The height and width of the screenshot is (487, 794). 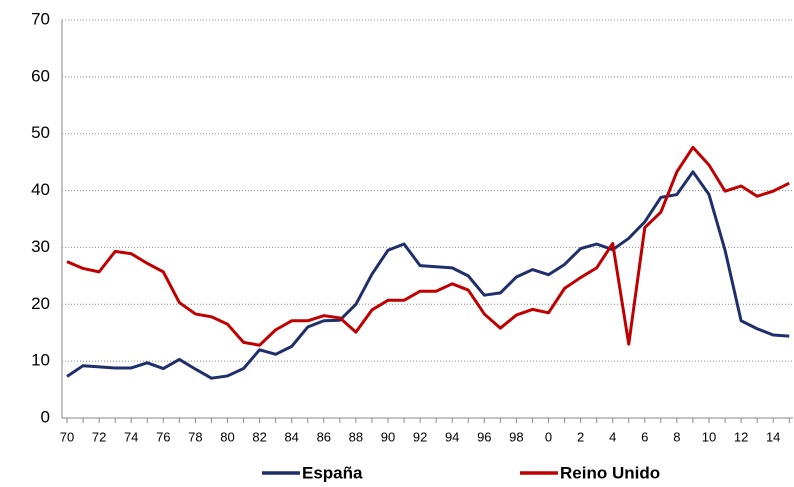 What do you see at coordinates (259, 436) in the screenshot?
I see `x-tick-label: 82` at bounding box center [259, 436].